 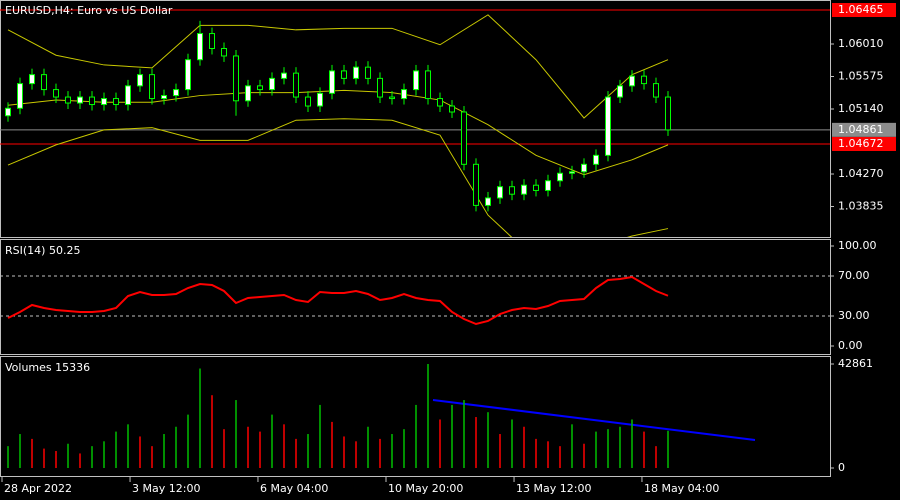 What do you see at coordinates (861, 76) in the screenshot?
I see `y-tick-label: 1.05575` at bounding box center [861, 76].